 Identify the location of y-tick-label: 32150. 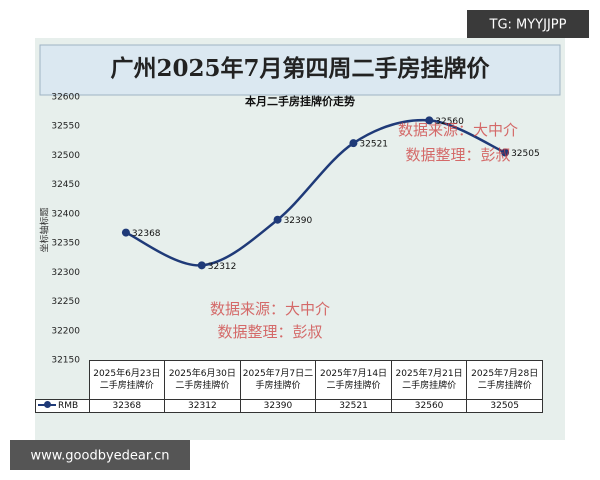
(65, 361).